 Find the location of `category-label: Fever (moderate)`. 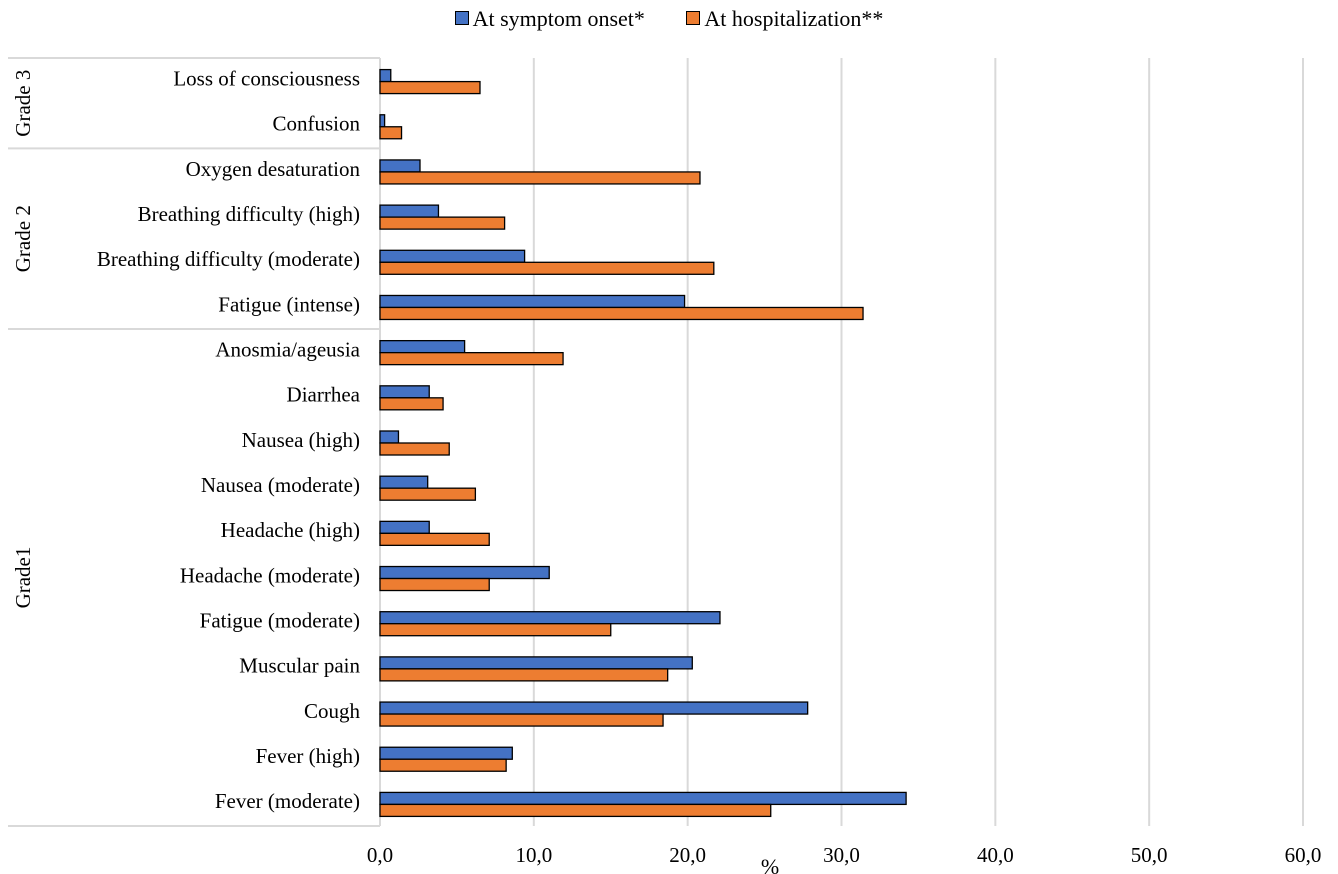

category-label: Fever (moderate) is located at coordinates (287, 801).